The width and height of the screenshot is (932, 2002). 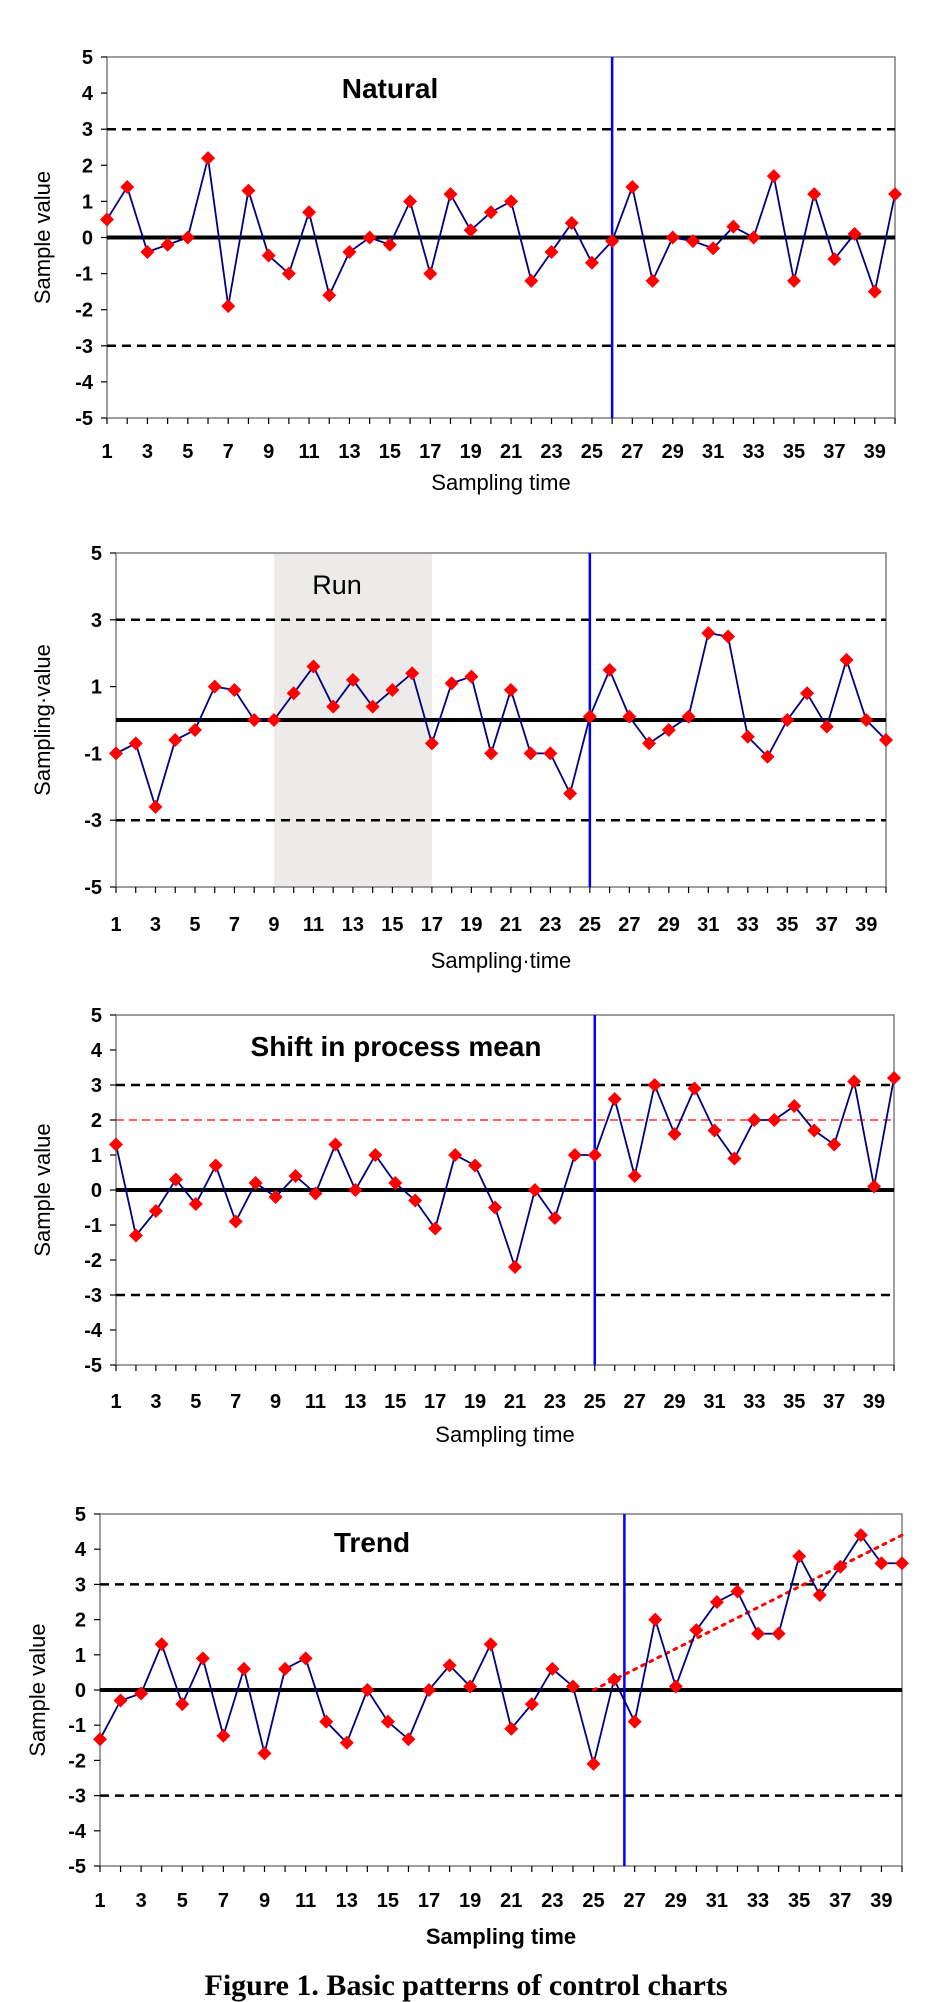 I want to click on x-tick-label: 13, so click(x=353, y=925).